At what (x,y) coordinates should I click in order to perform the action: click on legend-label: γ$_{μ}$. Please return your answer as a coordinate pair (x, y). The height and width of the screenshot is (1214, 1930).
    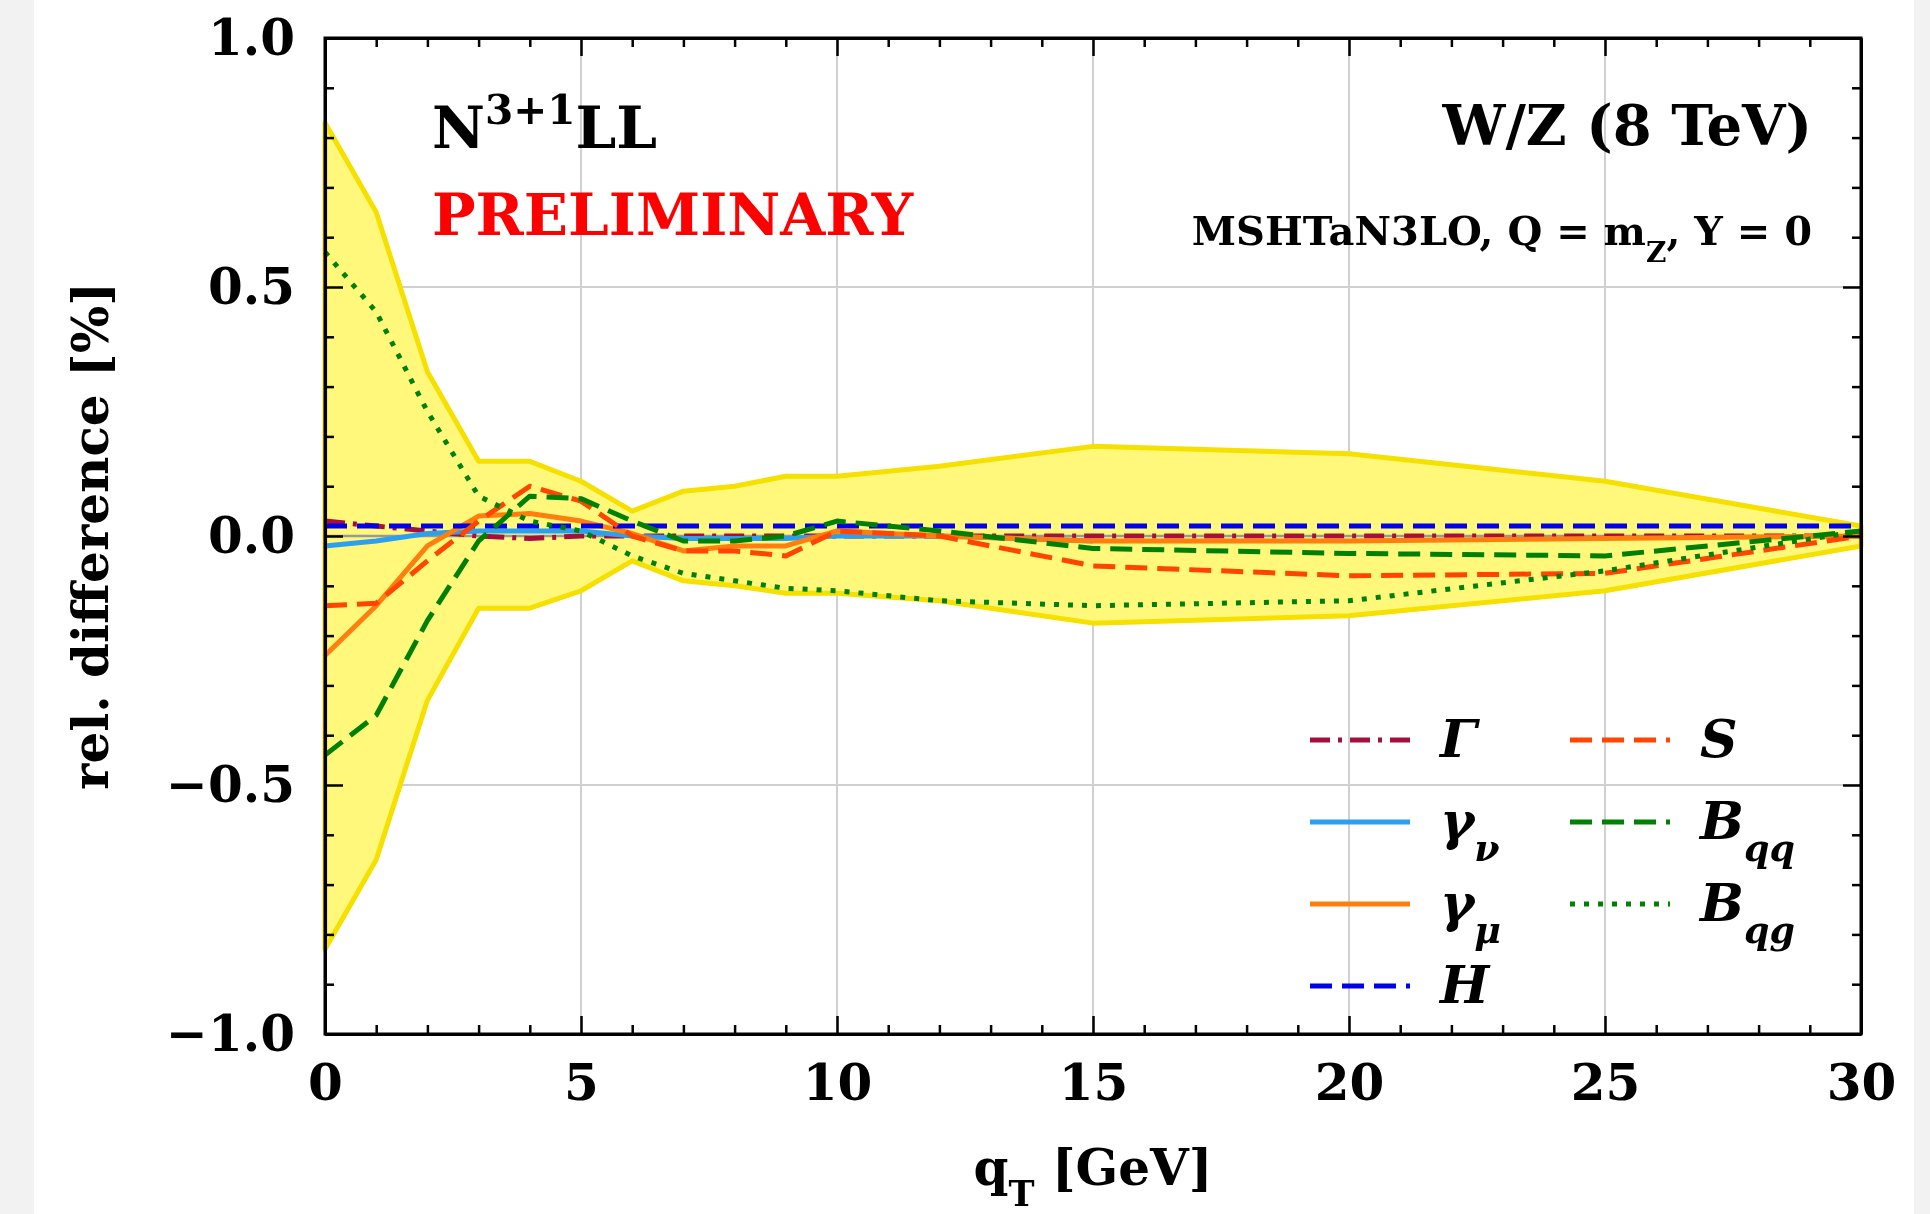
    Looking at the image, I should click on (1470, 912).